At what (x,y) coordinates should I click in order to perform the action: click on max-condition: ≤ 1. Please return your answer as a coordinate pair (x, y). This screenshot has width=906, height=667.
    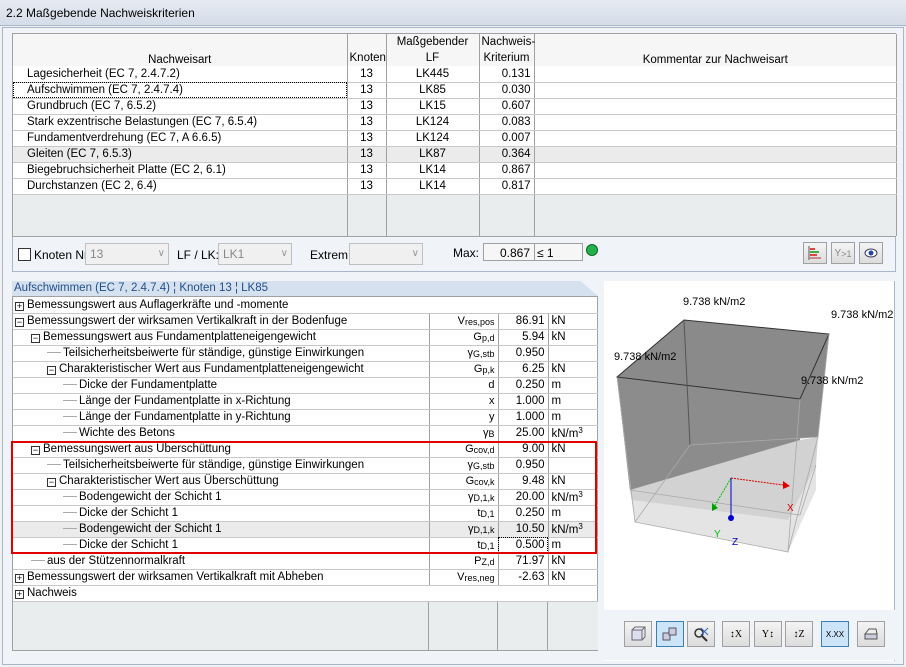
    Looking at the image, I should click on (545, 253).